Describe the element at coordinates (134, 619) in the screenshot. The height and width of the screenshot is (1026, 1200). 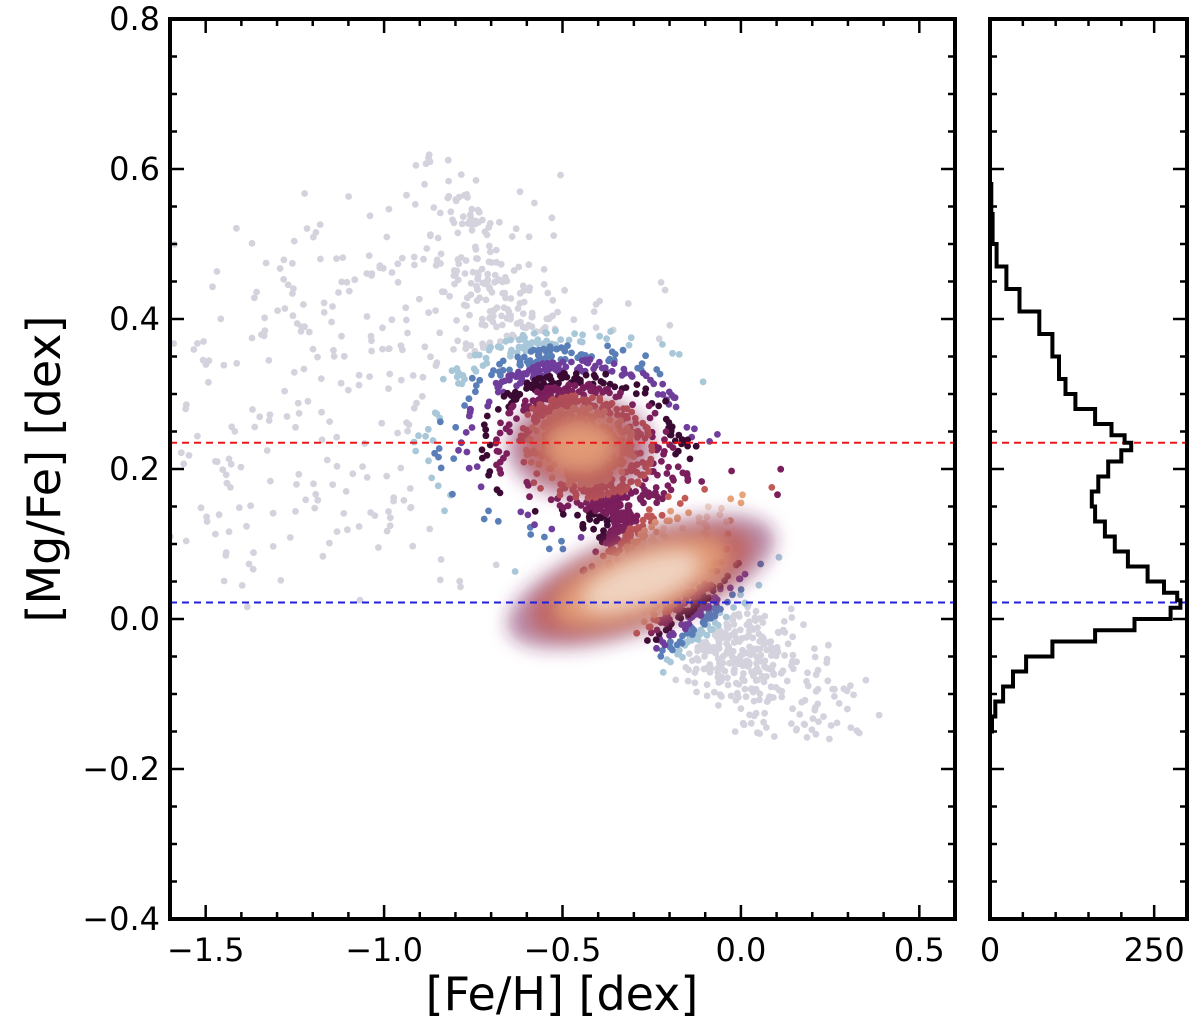
I see `y-tick-label: 0.0` at that location.